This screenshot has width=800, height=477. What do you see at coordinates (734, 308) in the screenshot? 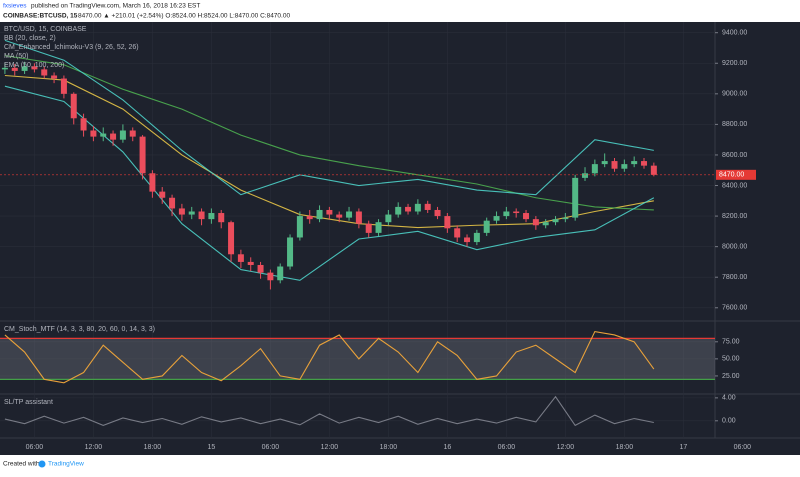
I see `y-tick-label: 7600.00` at bounding box center [734, 308].